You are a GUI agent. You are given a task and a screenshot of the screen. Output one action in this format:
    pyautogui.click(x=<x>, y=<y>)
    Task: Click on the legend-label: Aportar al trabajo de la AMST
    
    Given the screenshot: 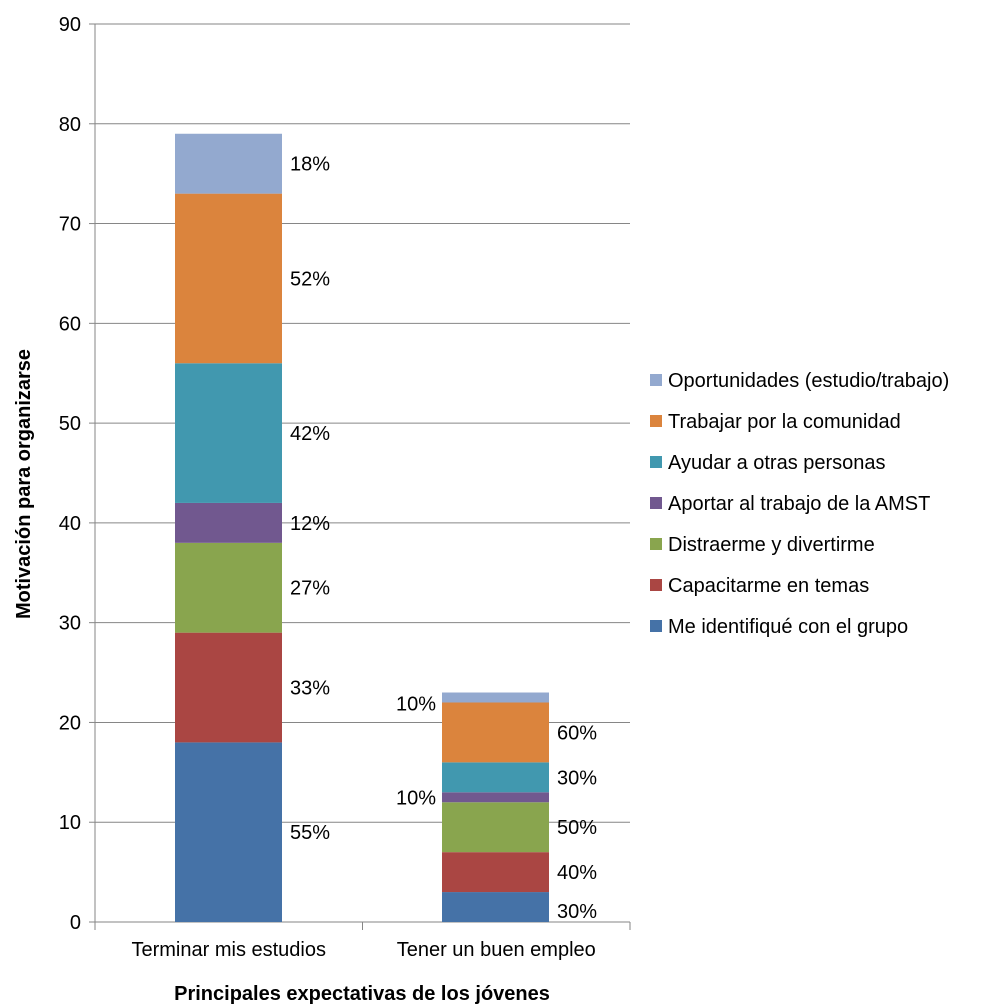 What is the action you would take?
    pyautogui.click(x=799, y=504)
    